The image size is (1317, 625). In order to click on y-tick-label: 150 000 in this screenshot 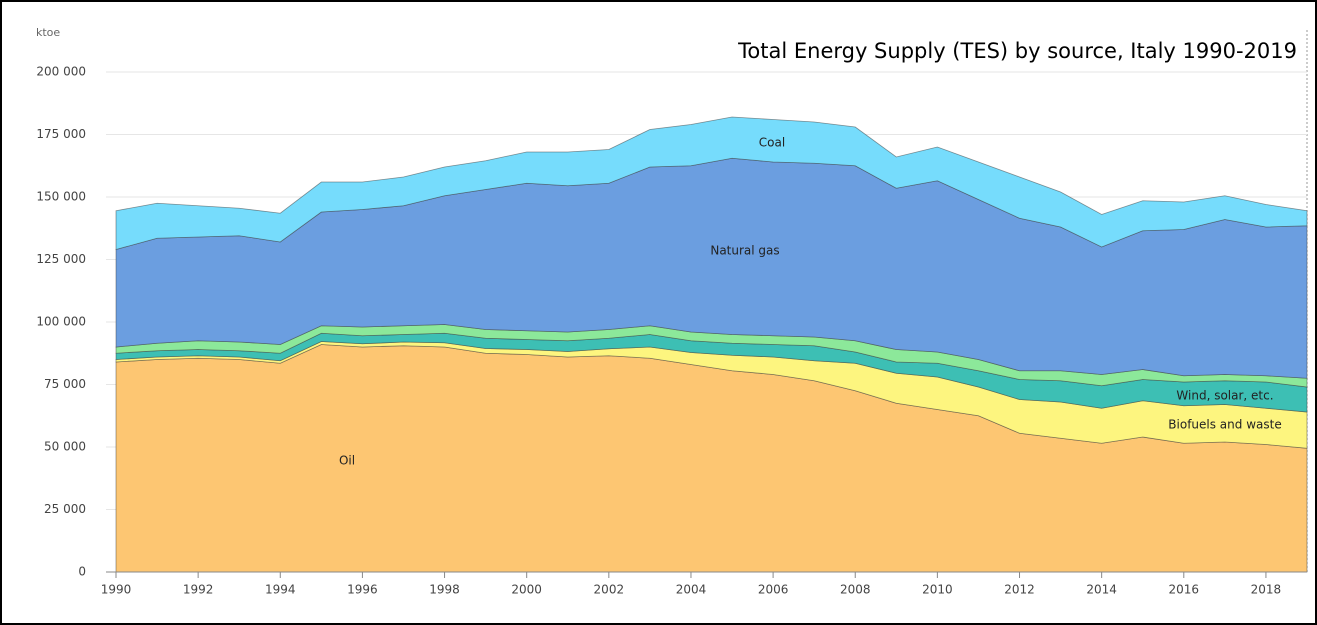, I will do `click(61, 197)`.